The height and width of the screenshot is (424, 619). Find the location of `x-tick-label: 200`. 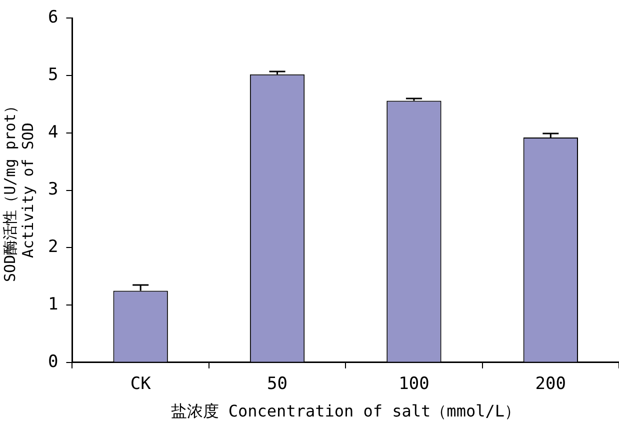

x-tick-label: 200 is located at coordinates (550, 384).